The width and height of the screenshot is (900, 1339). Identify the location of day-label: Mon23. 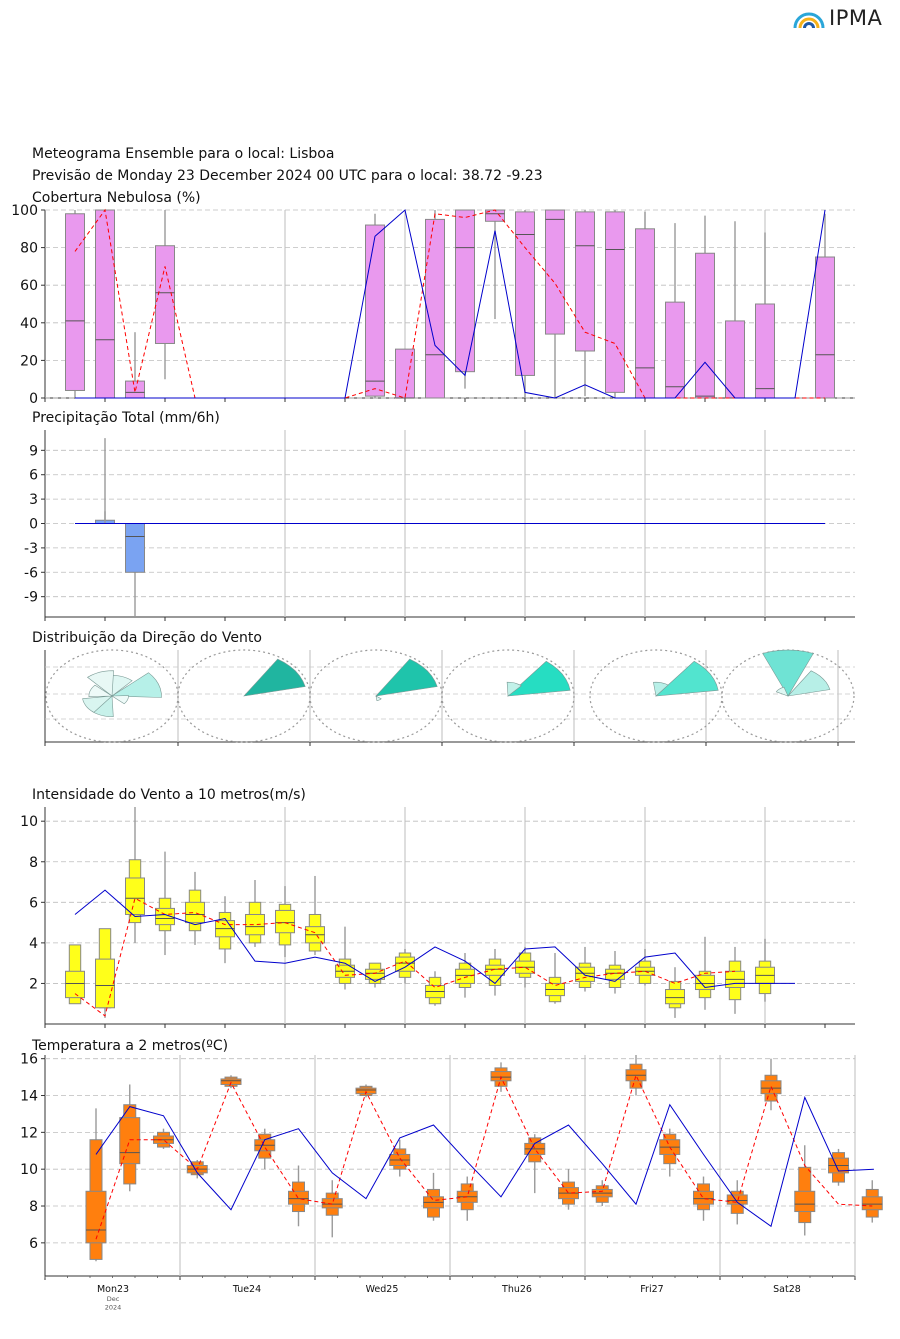
(113, 1289).